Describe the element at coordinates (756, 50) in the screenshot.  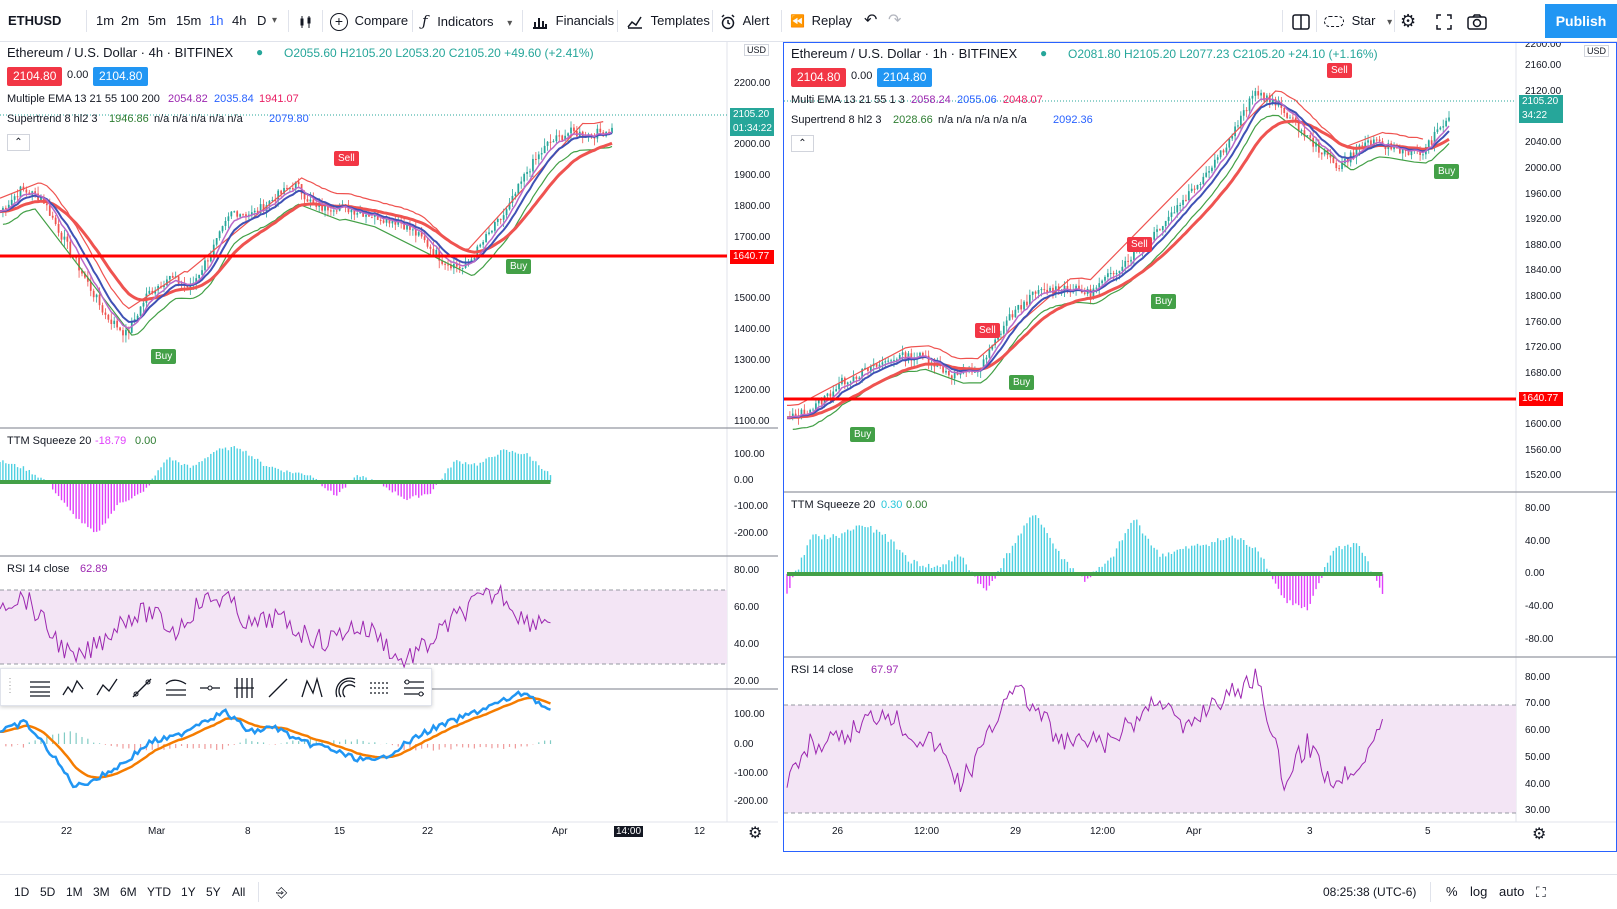
I see `left-currency-label: USD` at that location.